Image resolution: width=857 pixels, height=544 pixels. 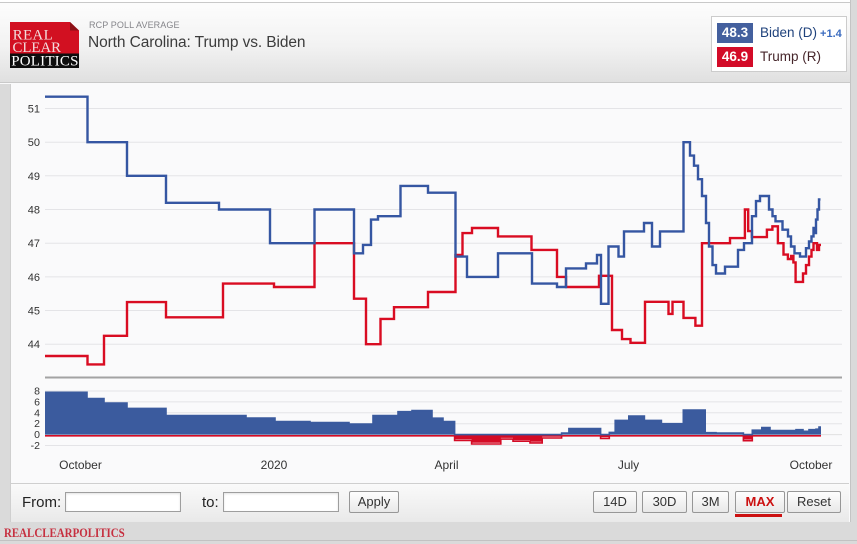 I want to click on svg-text: 44, so click(x=34, y=345).